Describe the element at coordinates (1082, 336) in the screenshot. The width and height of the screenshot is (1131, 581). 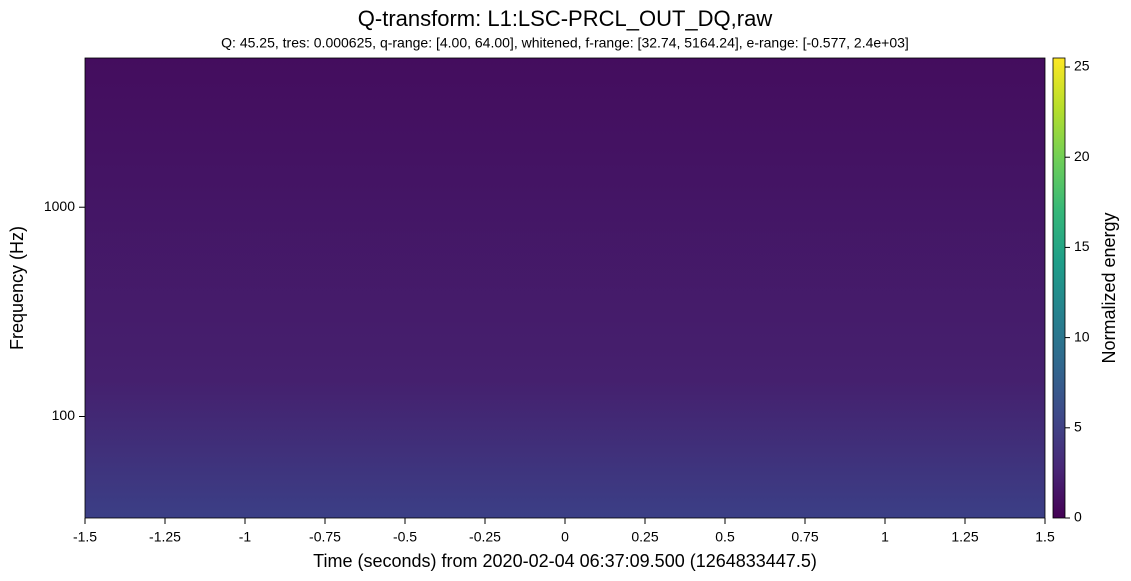
I see `colorbar-tick-label: 10` at that location.